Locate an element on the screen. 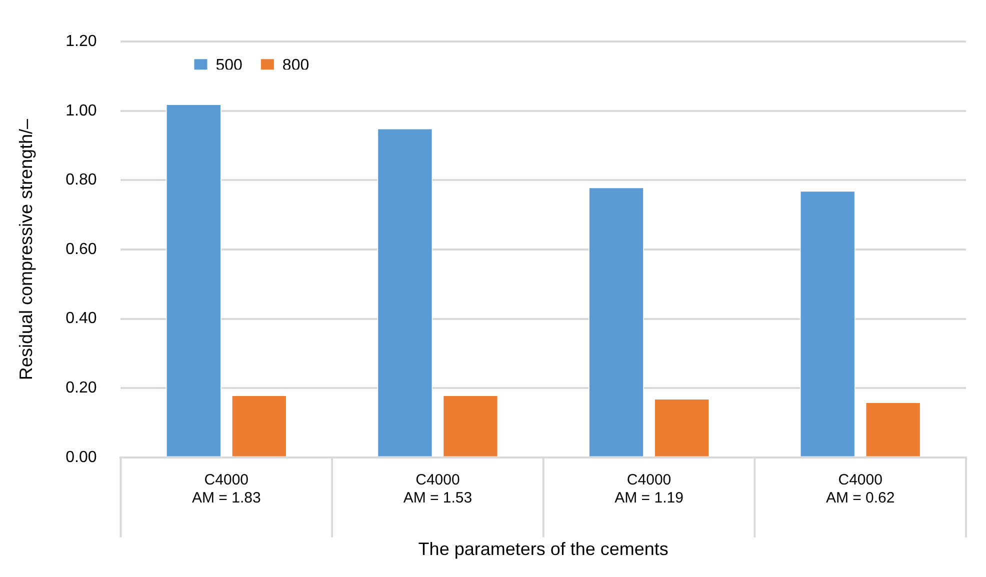 Image resolution: width=986 pixels, height=577 pixels. y-tick-label: 0.80 is located at coordinates (81, 180).